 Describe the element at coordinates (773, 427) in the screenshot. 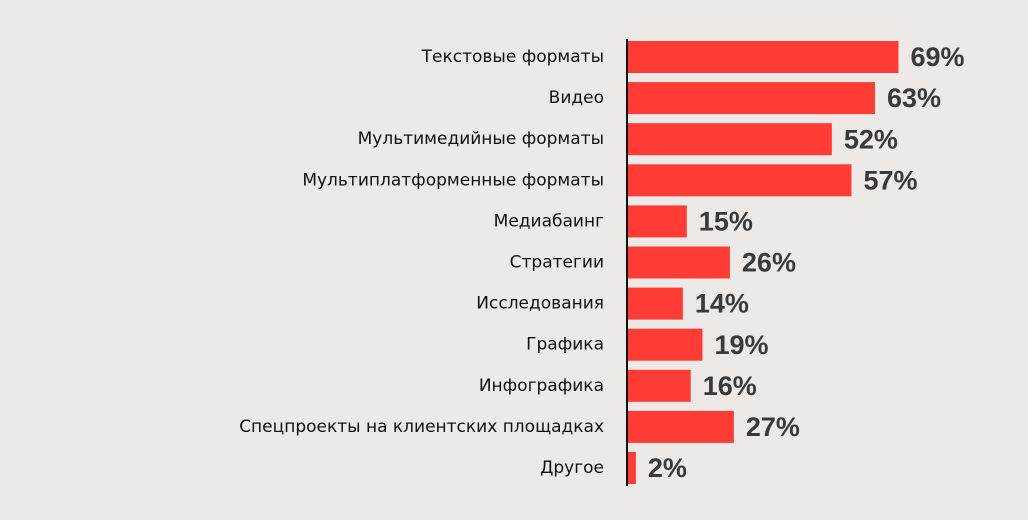

I see `value-label: 27%` at that location.